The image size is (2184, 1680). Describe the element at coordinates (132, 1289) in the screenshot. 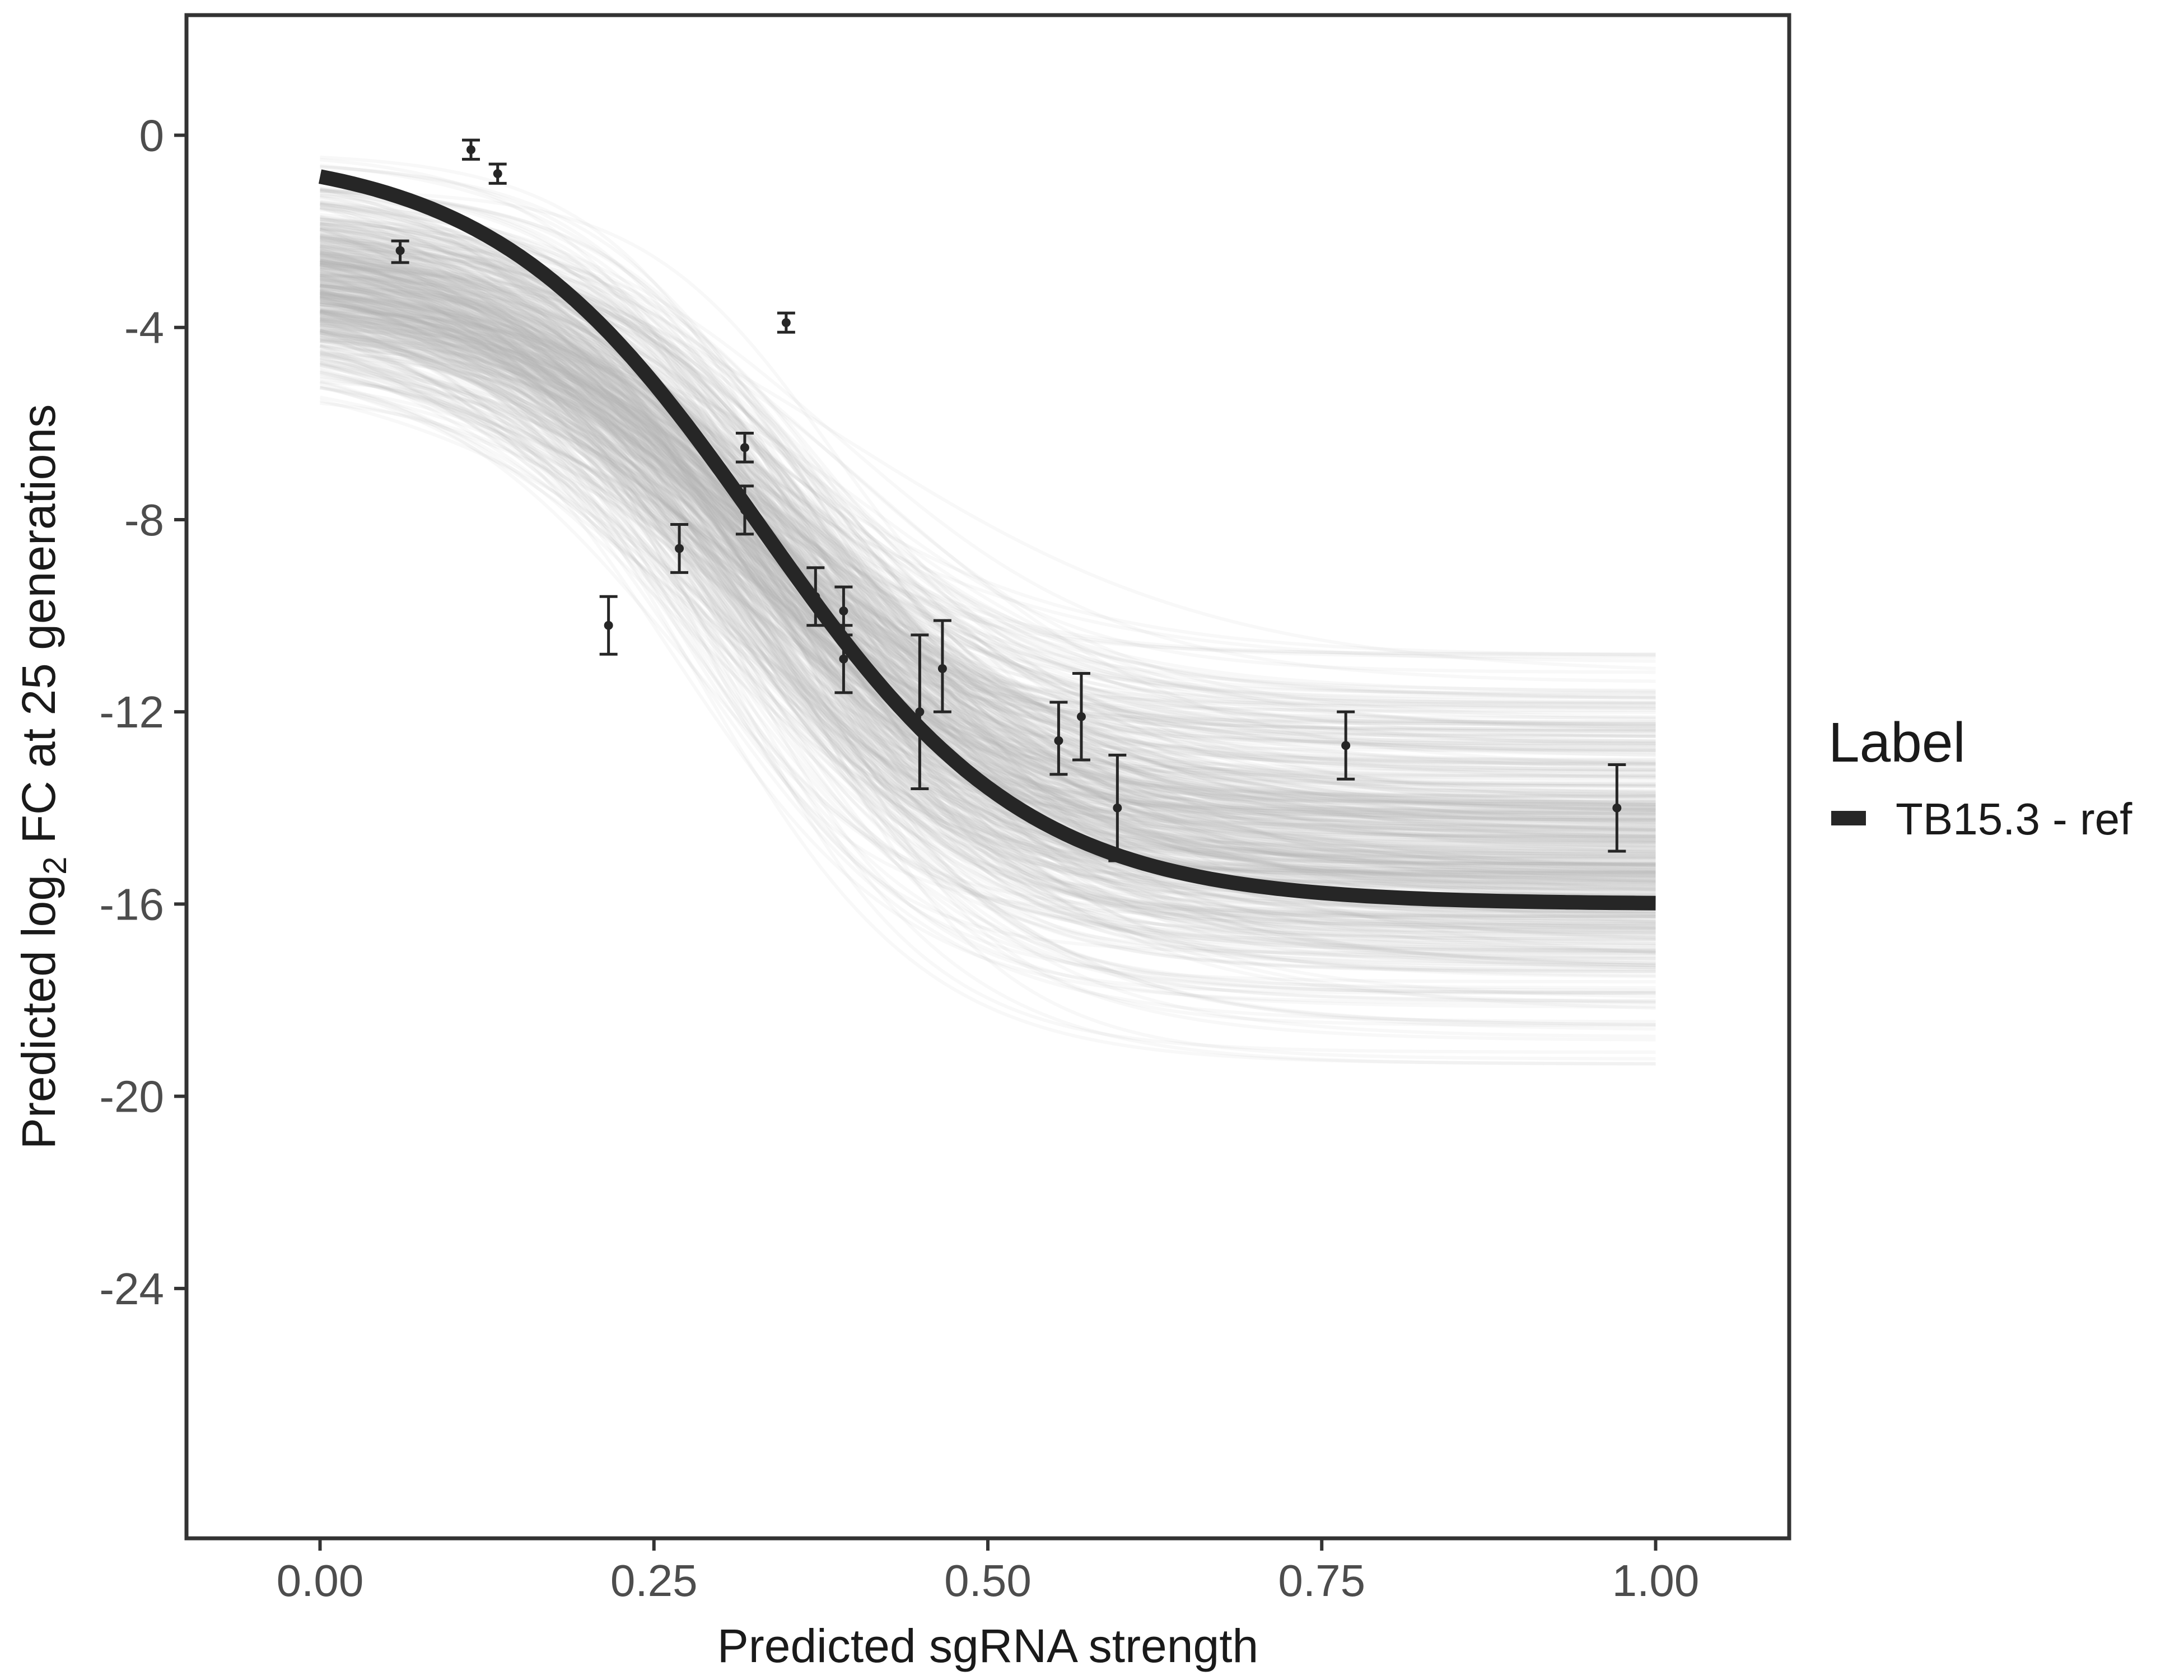

I see `y-tick-label: -24` at that location.